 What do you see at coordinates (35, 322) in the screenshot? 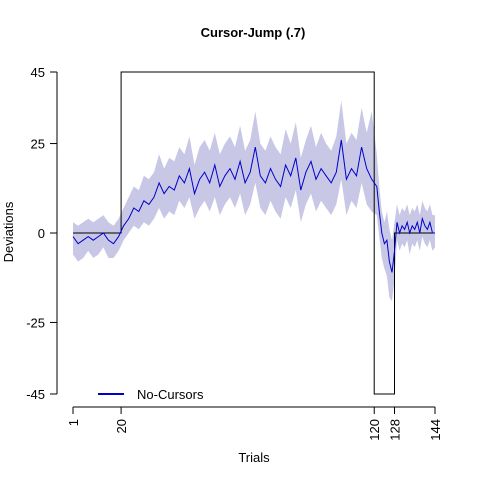
I see `y-tick-label: -25` at bounding box center [35, 322].